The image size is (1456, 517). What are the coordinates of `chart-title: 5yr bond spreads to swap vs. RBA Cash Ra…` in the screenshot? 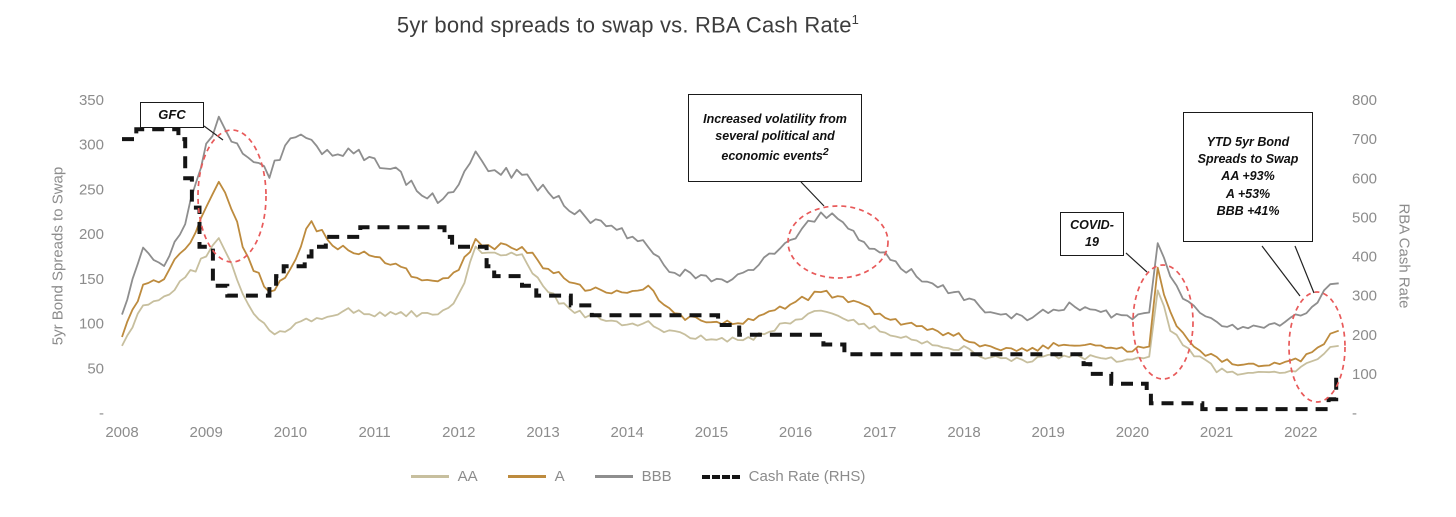 It's located at (628, 25).